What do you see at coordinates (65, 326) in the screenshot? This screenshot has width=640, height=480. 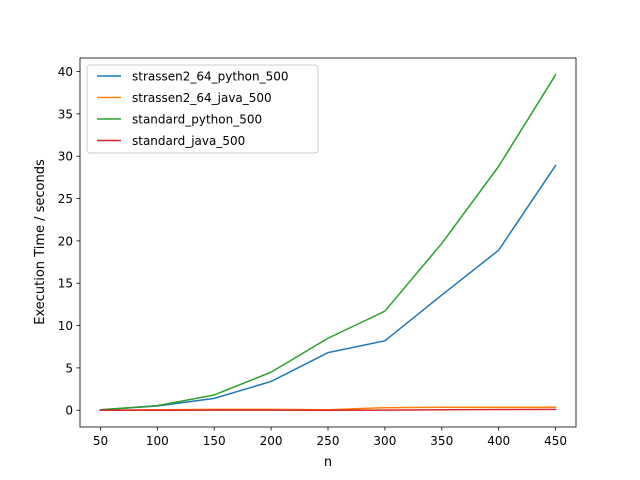 I see `y-tick-label: 10` at bounding box center [65, 326].